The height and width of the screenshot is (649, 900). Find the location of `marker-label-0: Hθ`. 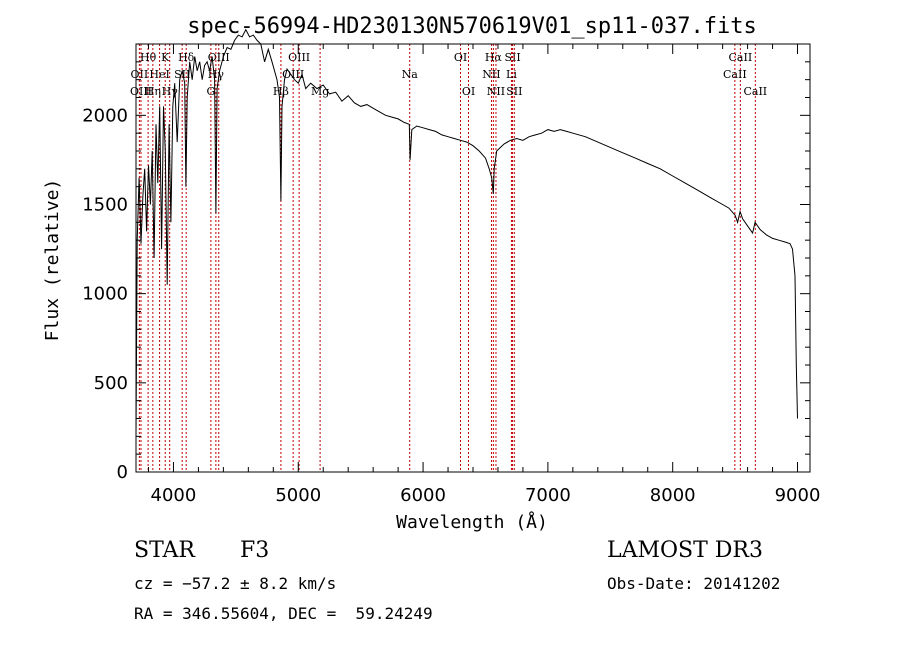

marker-label-0: Hθ is located at coordinates (148, 57).